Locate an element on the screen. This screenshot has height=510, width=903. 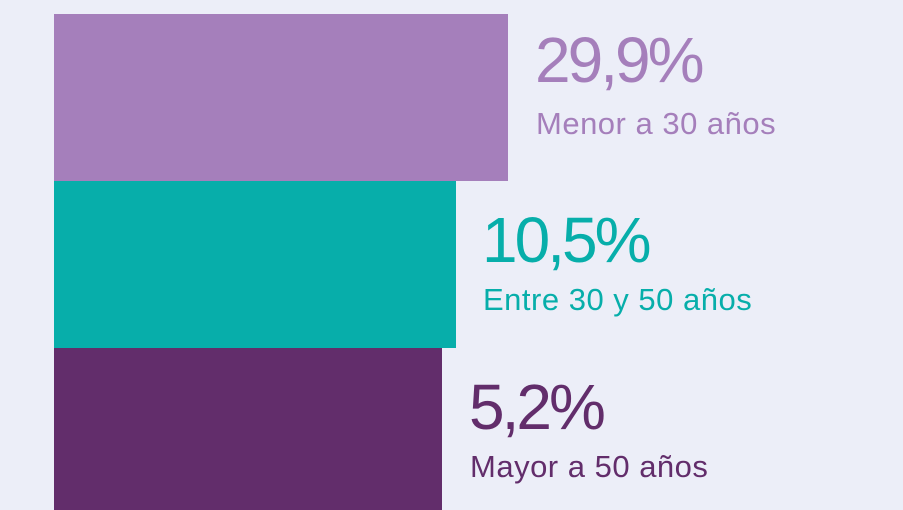
group-label: Mayor a 50 años is located at coordinates (589, 466).